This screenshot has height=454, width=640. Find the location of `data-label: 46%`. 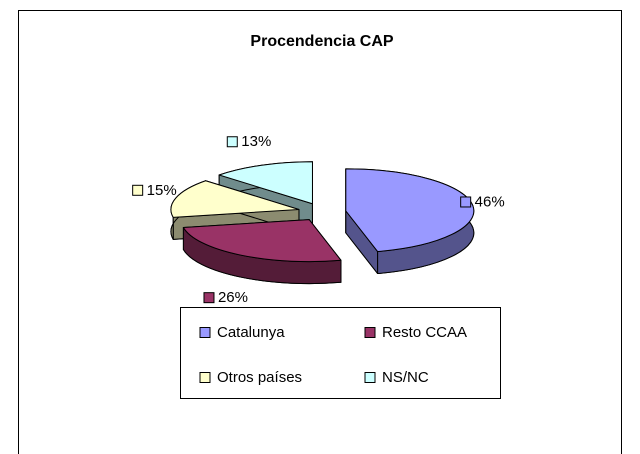

data-label: 46% is located at coordinates (490, 201).